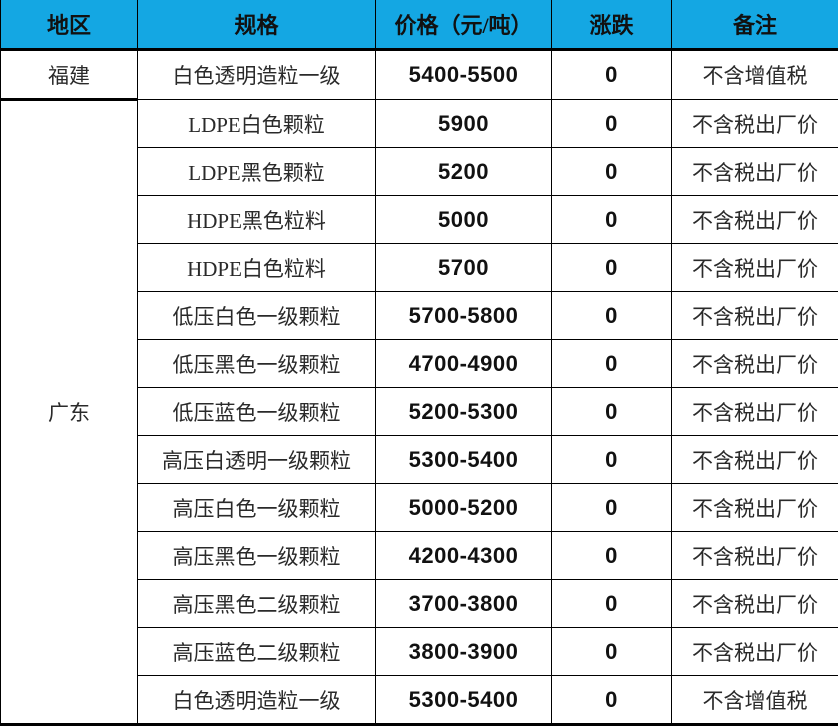 This screenshot has height=726, width=838. I want to click on spec-cell: 低压白色一级颗粒, so click(257, 316).